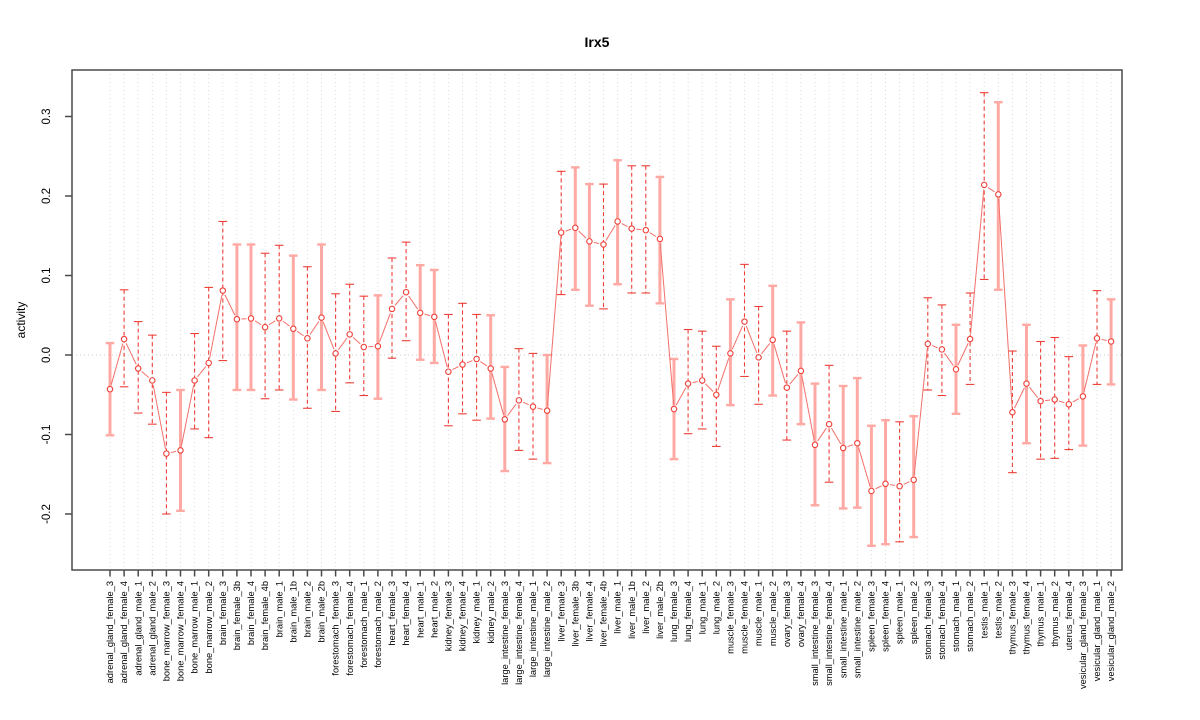 The image size is (1200, 720). Describe the element at coordinates (730, 617) in the screenshot. I see `x-axis-label: muscle_female_3` at that location.